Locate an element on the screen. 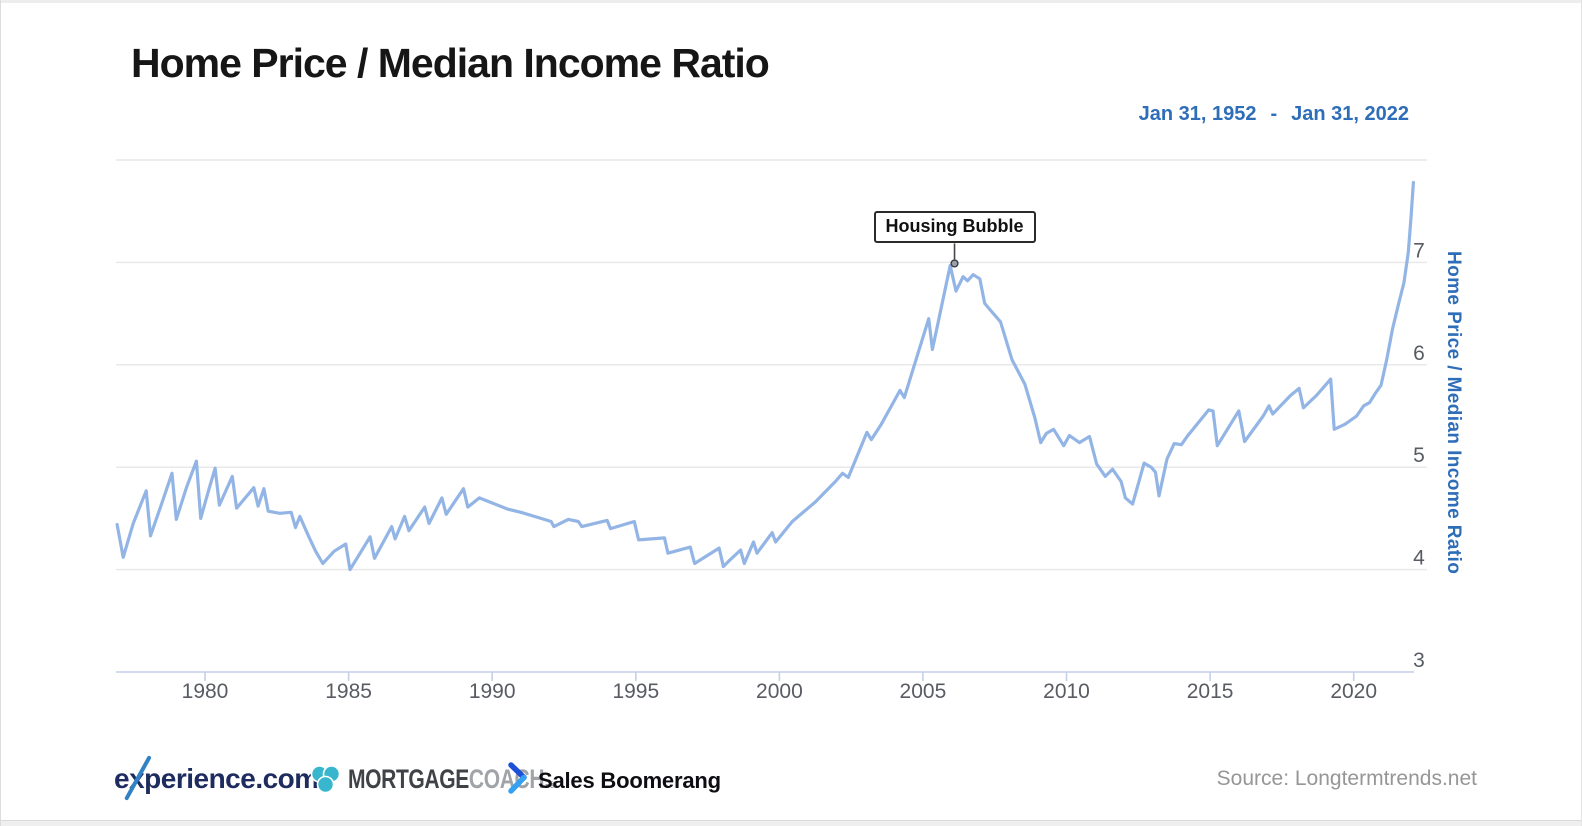 The width and height of the screenshot is (1582, 826). date-range: Jan 31, 1952- Jan 31, 2022 is located at coordinates (1274, 114).